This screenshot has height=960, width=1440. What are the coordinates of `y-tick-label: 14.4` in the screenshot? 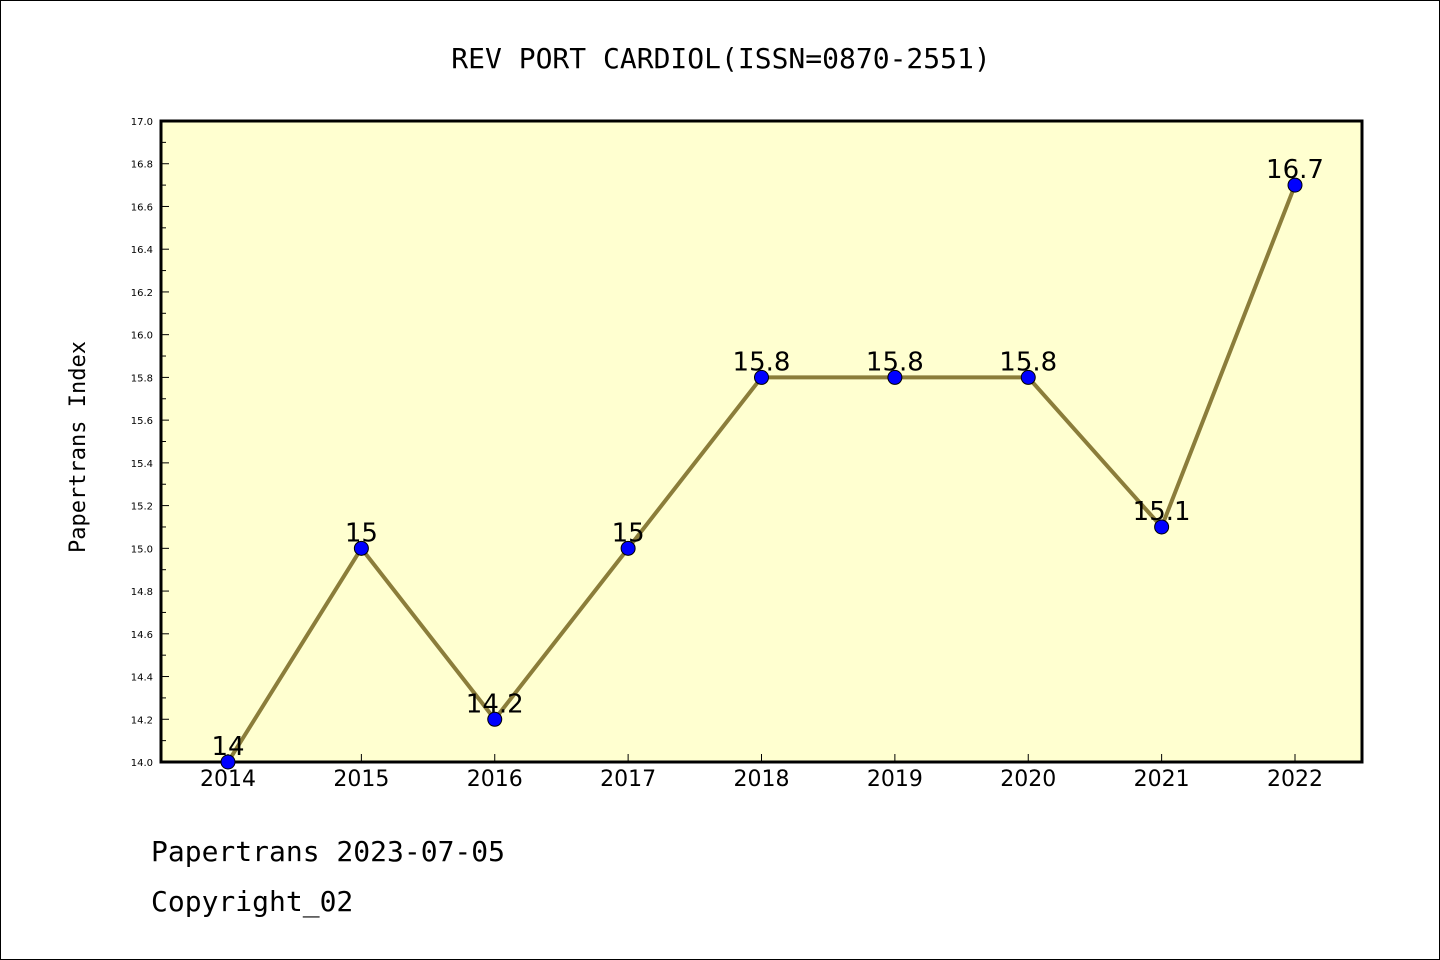 It's located at (142, 678).